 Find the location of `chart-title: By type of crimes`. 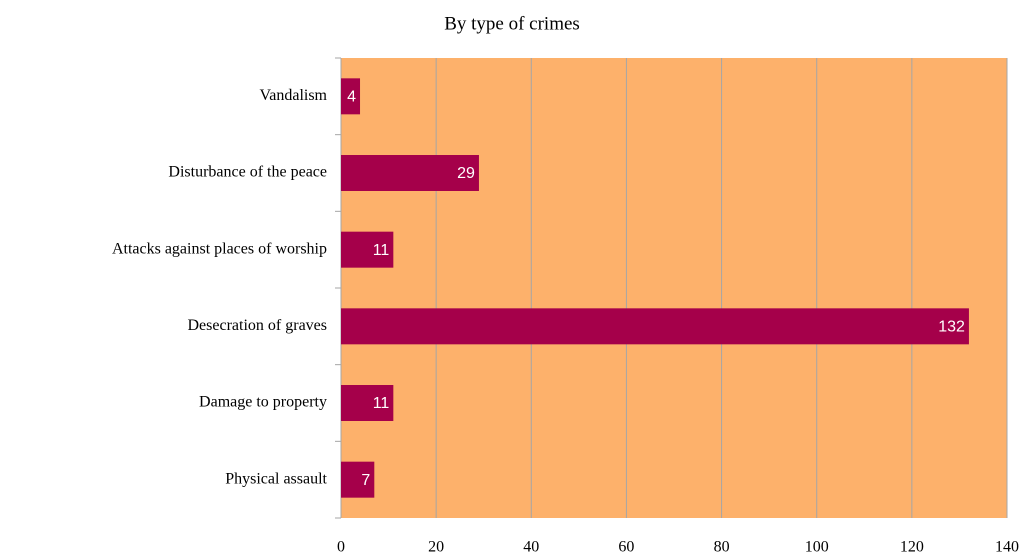

chart-title: By type of crimes is located at coordinates (512, 23).